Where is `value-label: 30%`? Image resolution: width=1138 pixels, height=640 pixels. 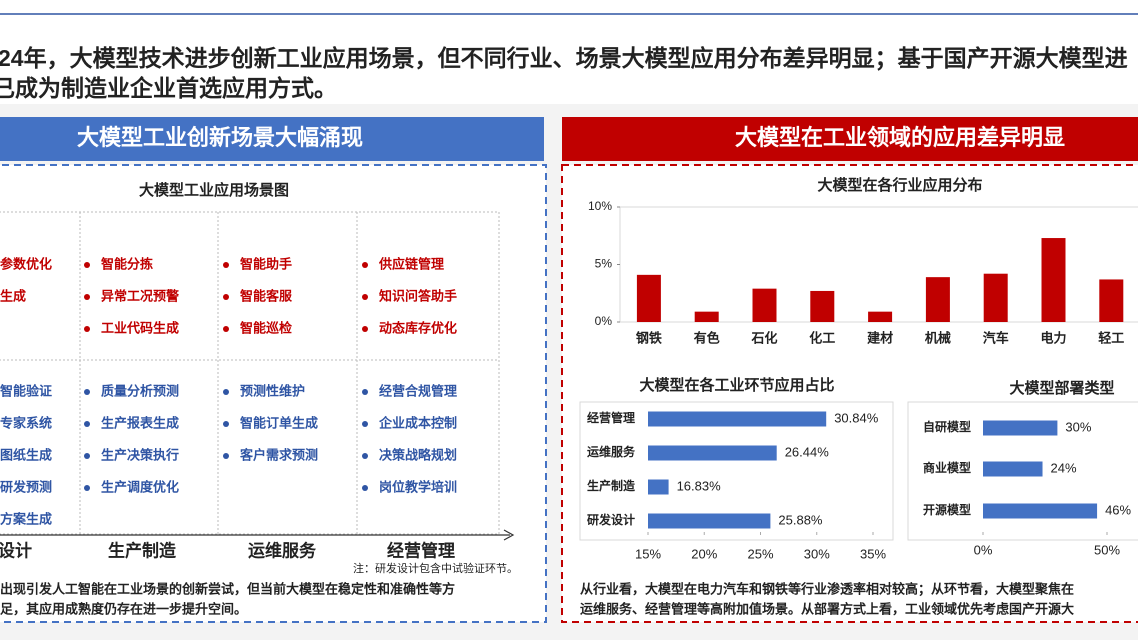
value-label: 30% is located at coordinates (1078, 426).